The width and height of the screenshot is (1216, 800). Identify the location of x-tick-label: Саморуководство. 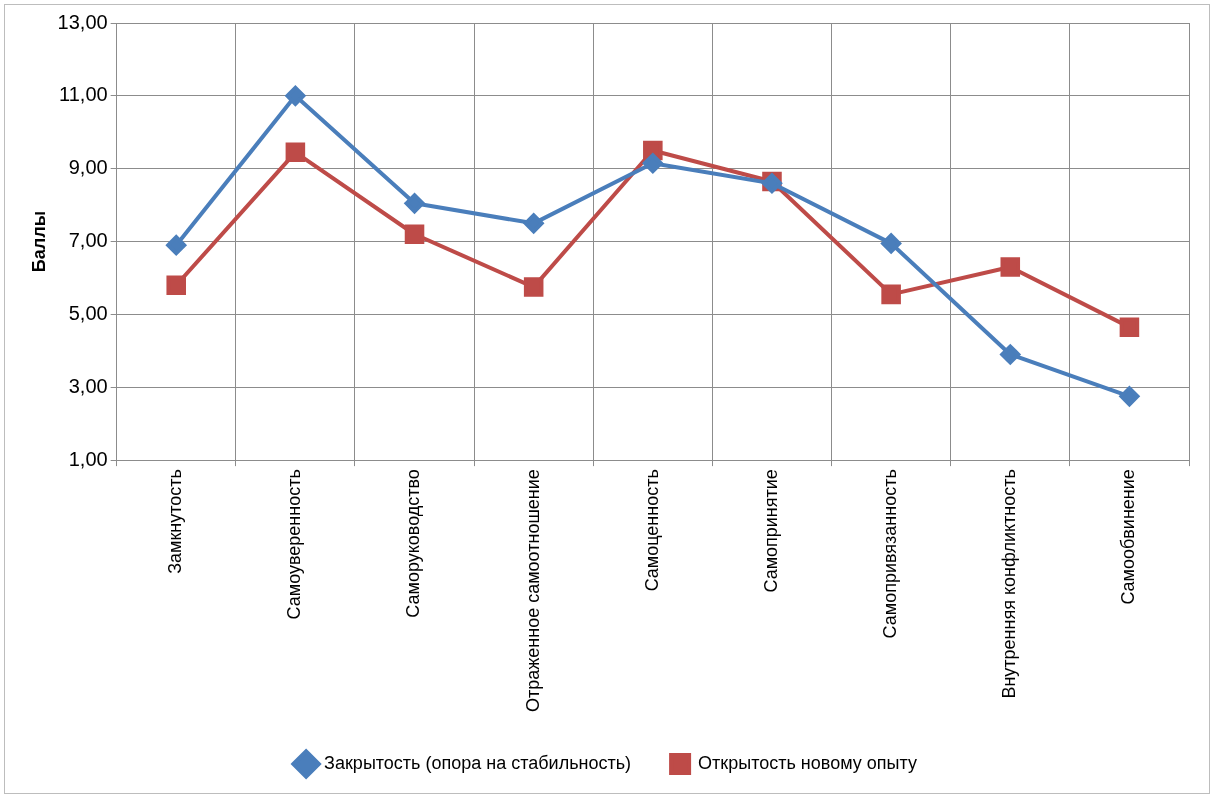
(413, 543).